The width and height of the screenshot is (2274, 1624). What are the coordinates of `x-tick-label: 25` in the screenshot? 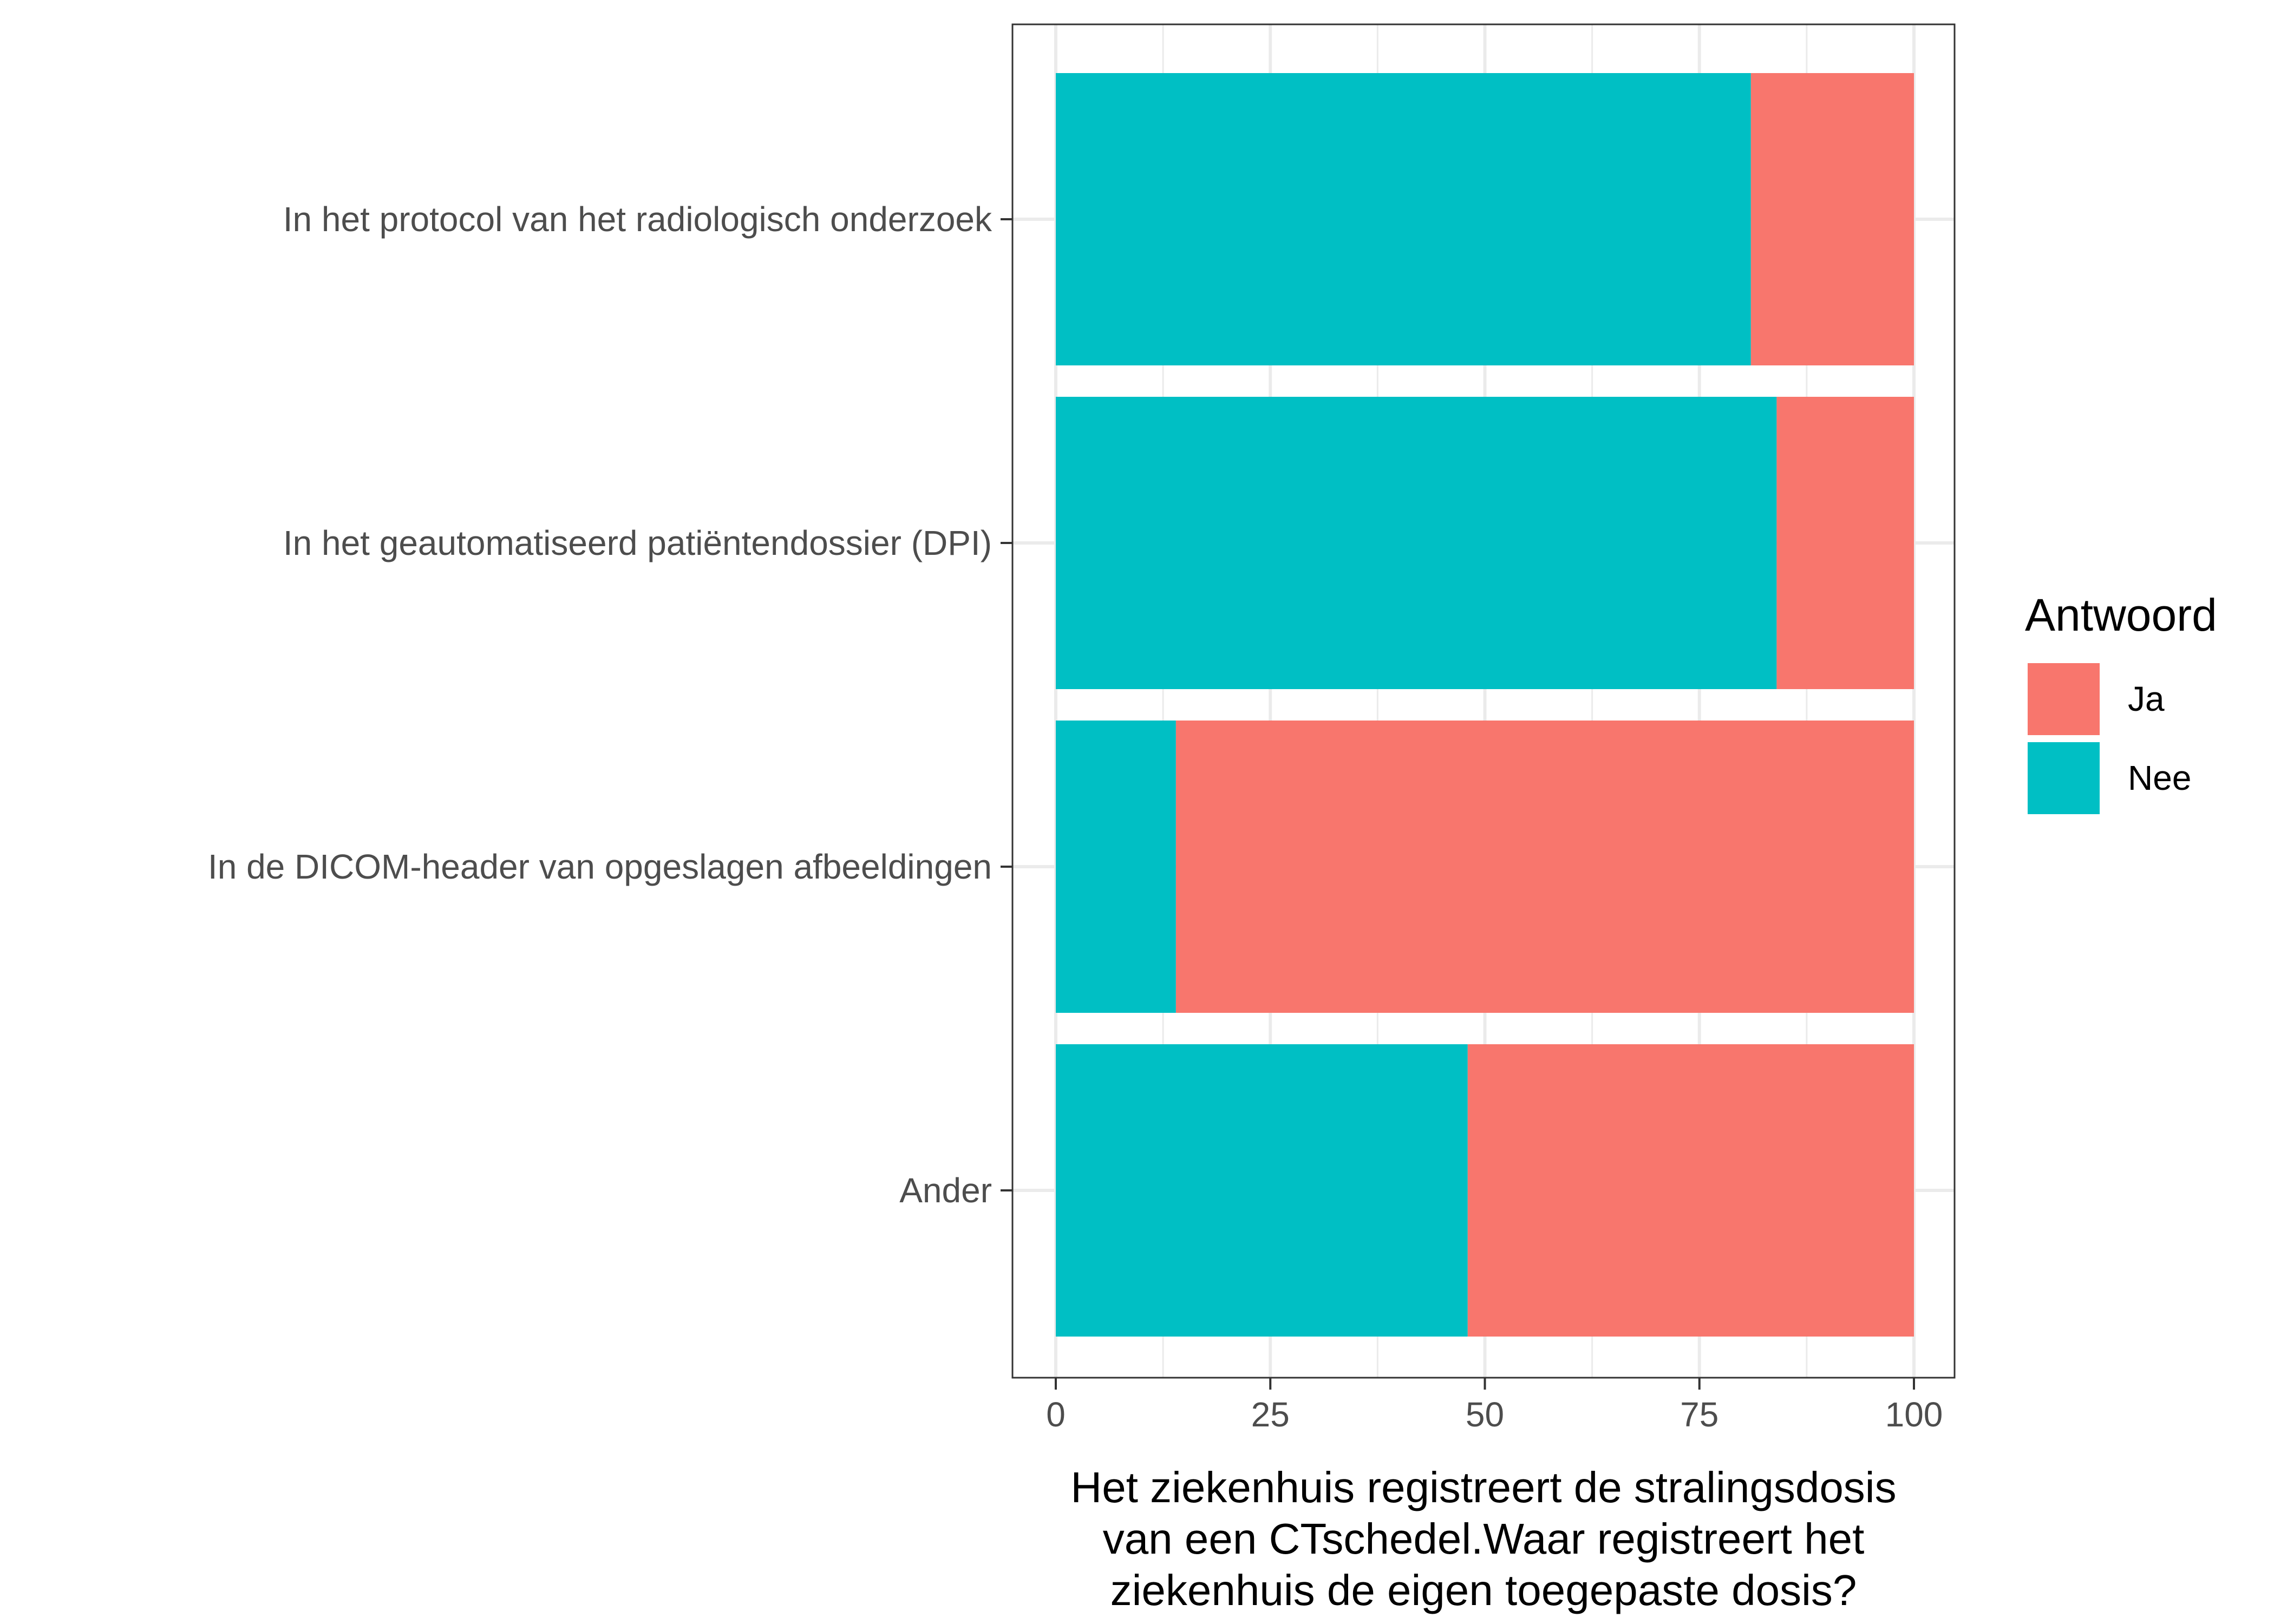 It's located at (1270, 1414).